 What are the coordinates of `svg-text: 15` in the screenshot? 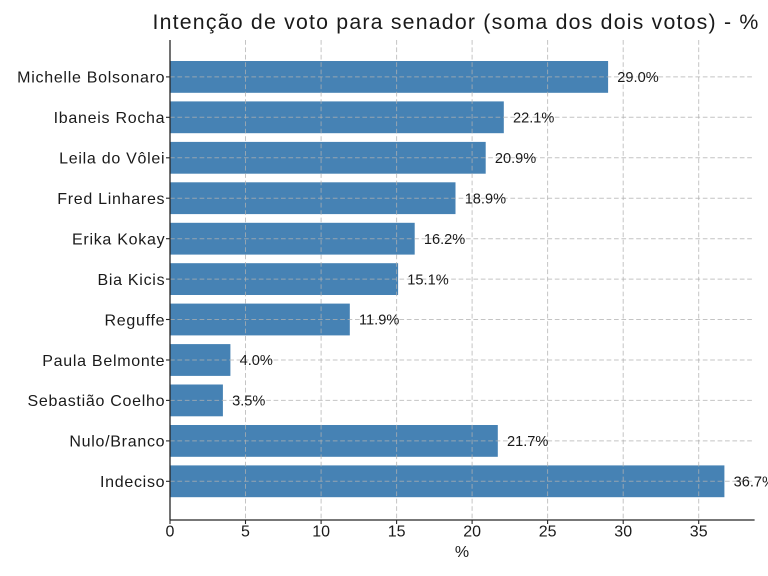 It's located at (397, 532).